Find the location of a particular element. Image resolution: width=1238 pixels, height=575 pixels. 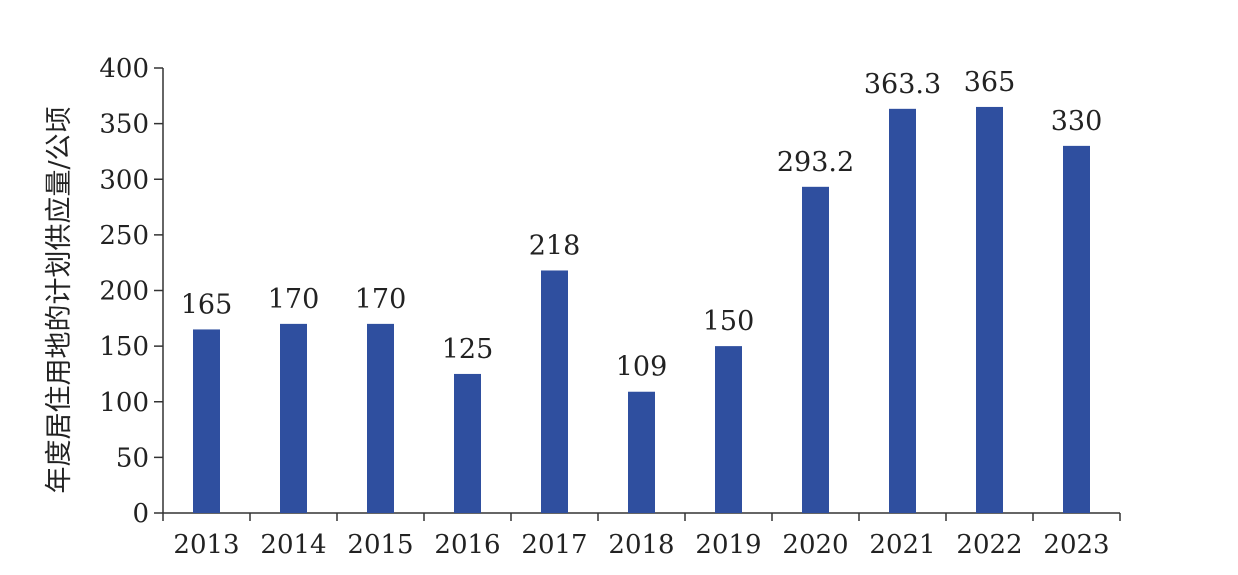

y-tick-labels: 0 50 100 150 200 250 300 350 400 is located at coordinates (124, 291).